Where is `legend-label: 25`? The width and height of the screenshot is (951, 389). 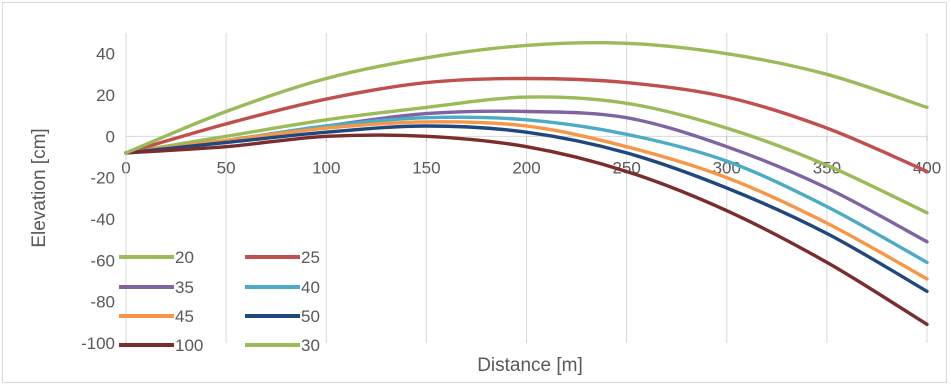 legend-label: 25 is located at coordinates (310, 257).